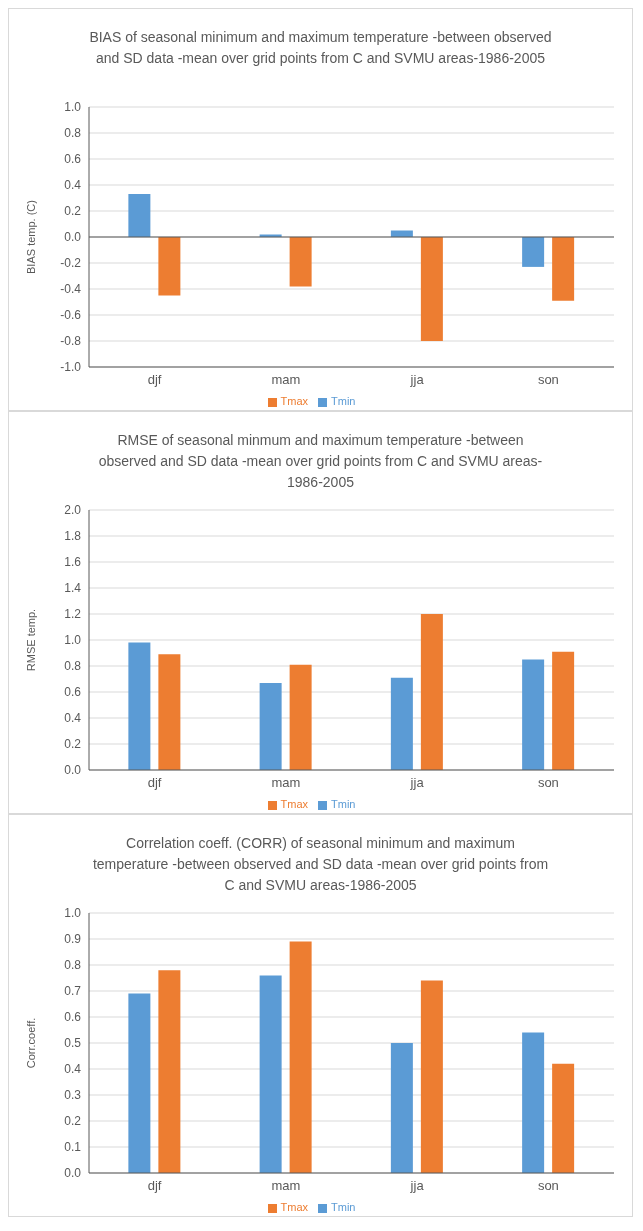 The width and height of the screenshot is (643, 1231). What do you see at coordinates (71, 263) in the screenshot?
I see `y-tick-label: -0.2` at bounding box center [71, 263].